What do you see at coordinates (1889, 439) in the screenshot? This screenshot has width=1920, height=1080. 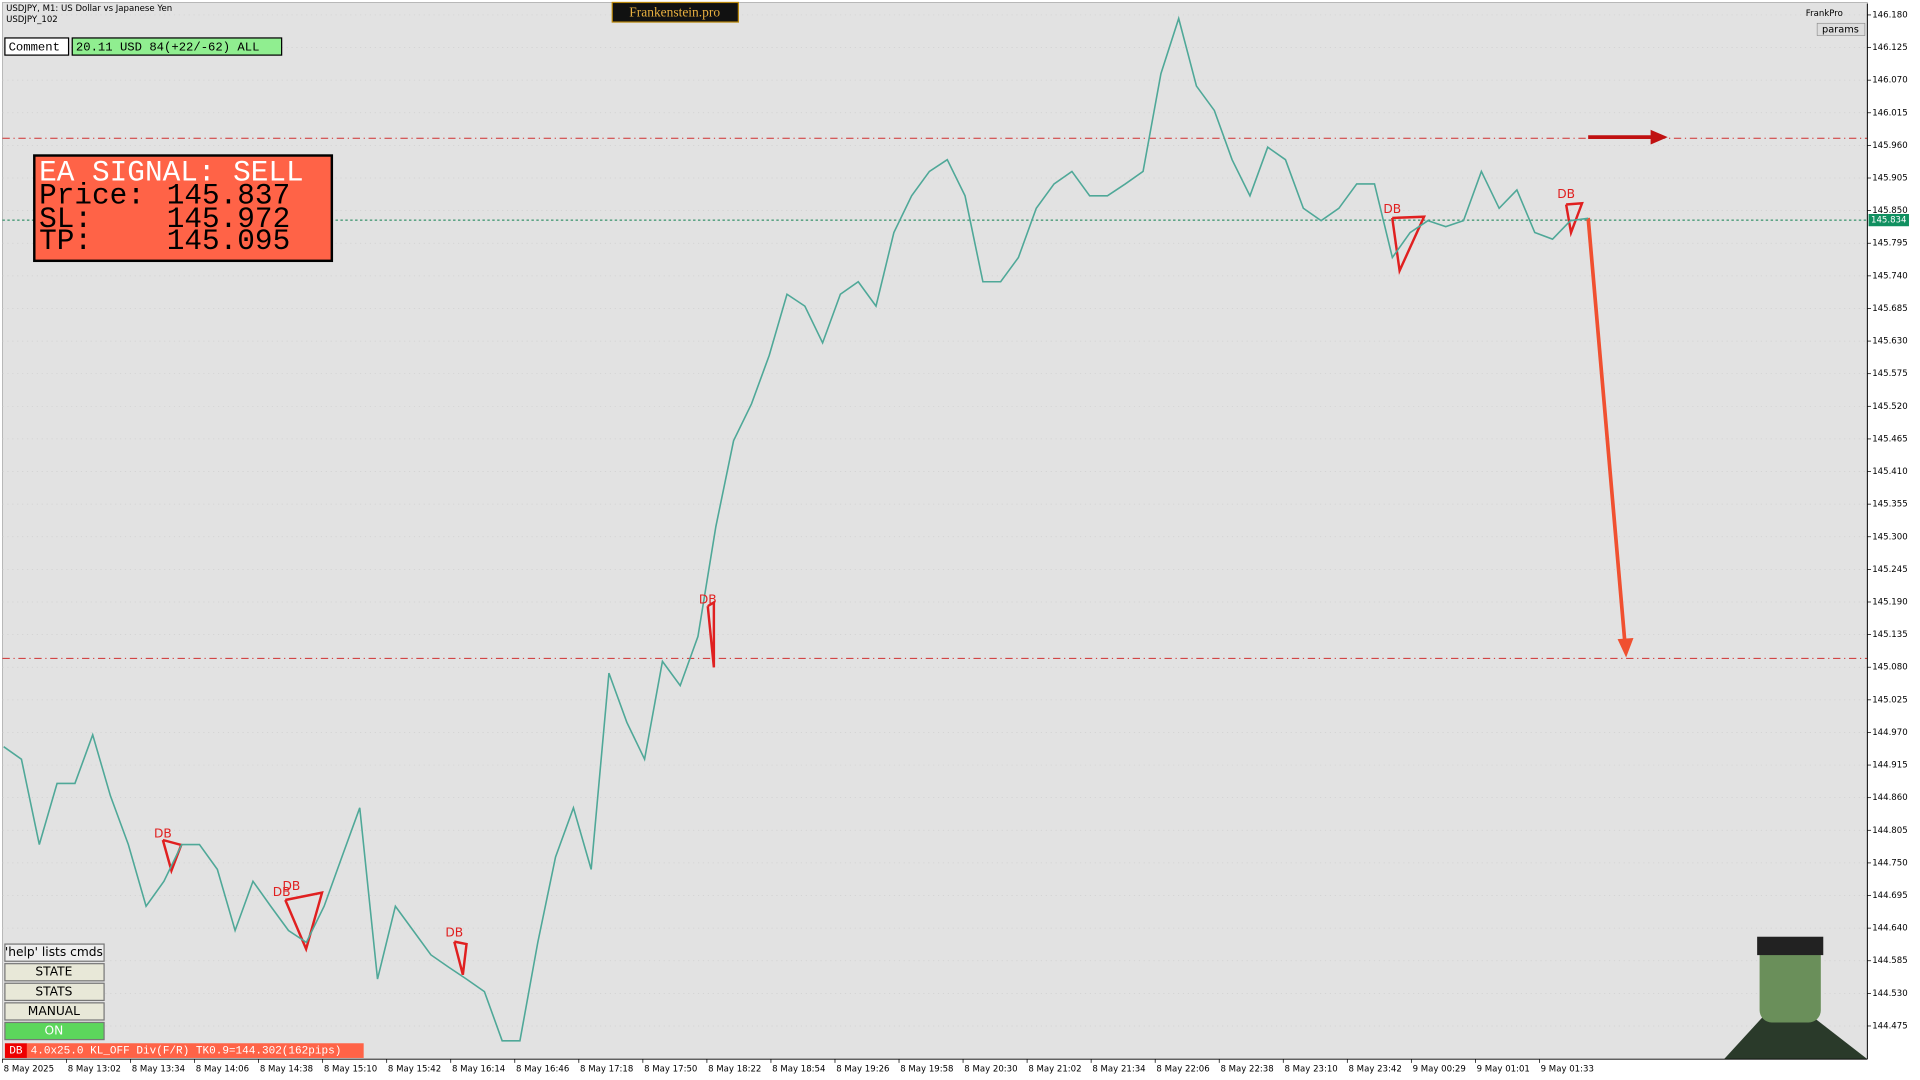 I see `y-tick-label: 145.465` at bounding box center [1889, 439].